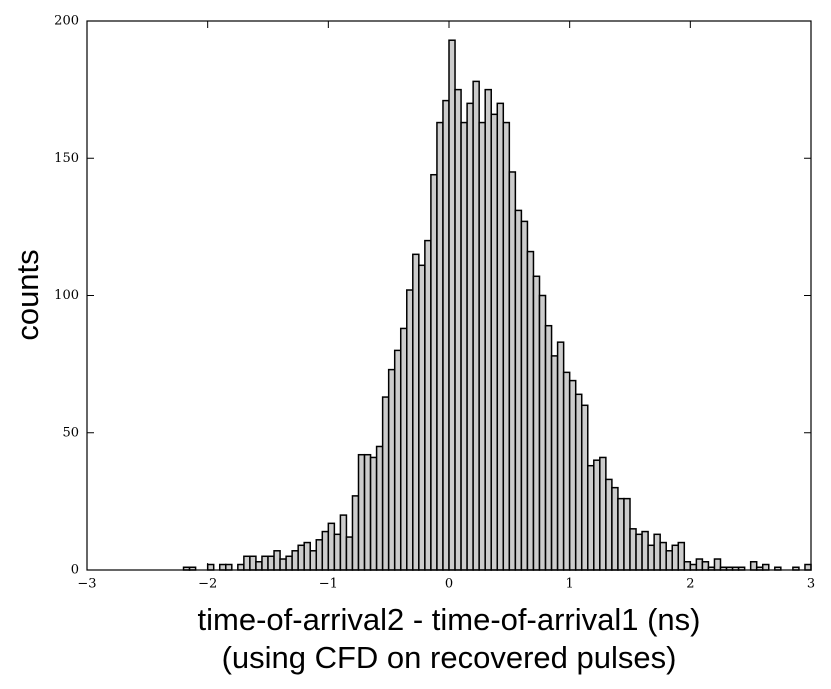 This screenshot has width=831, height=689. I want to click on x-tick-label: −1, so click(328, 584).